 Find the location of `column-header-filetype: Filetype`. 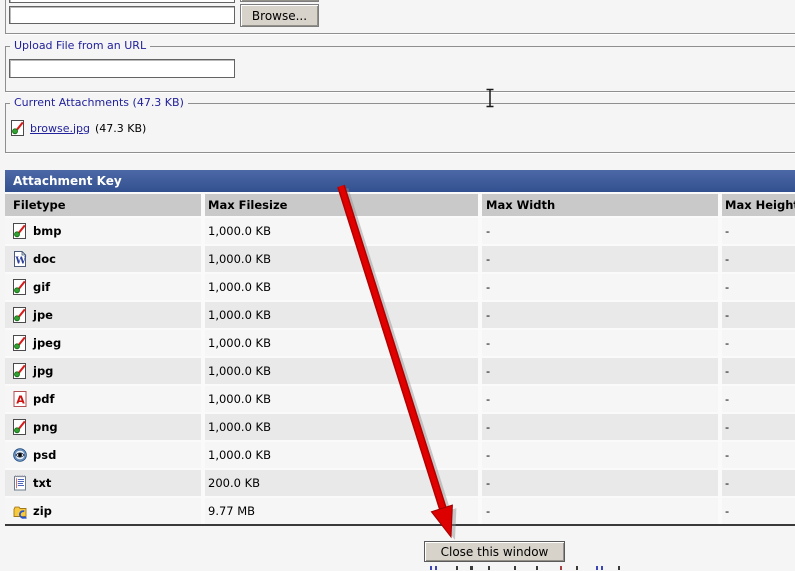

column-header-filetype: Filetype is located at coordinates (103, 205).